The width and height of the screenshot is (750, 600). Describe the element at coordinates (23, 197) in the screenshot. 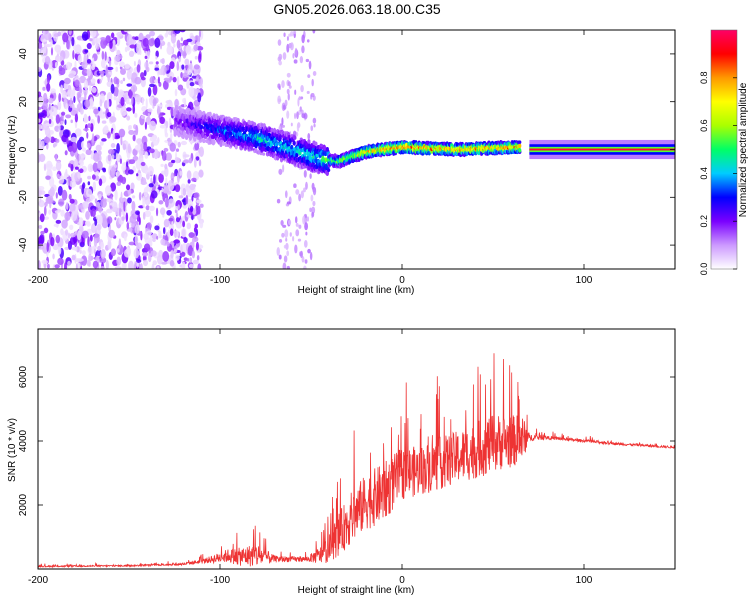

I see `y-tick-label: -20` at that location.